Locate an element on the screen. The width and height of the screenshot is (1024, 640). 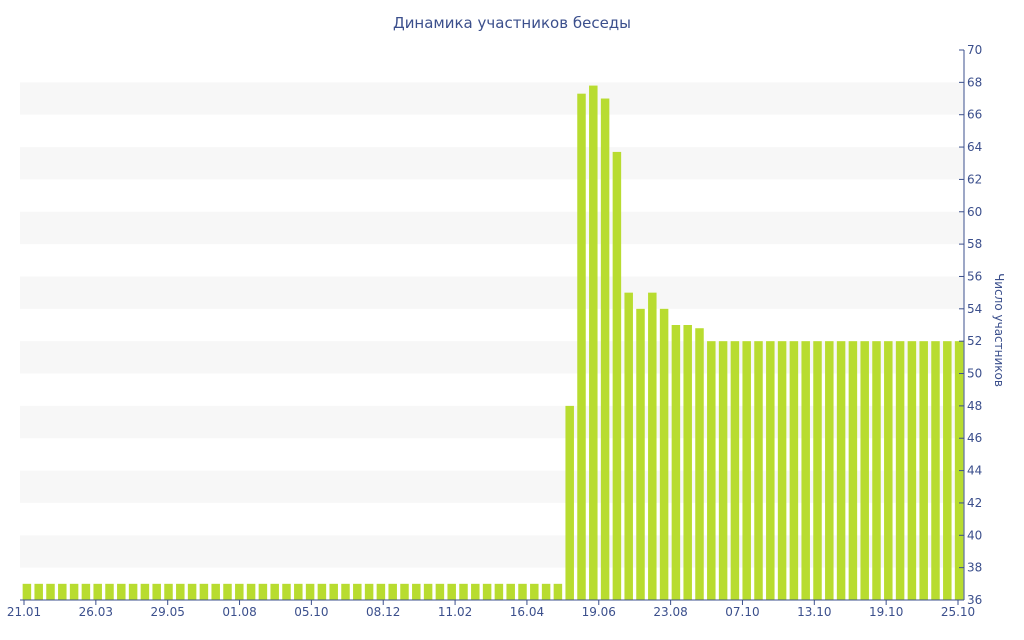
y-tick-label: 58 is located at coordinates (974, 244).